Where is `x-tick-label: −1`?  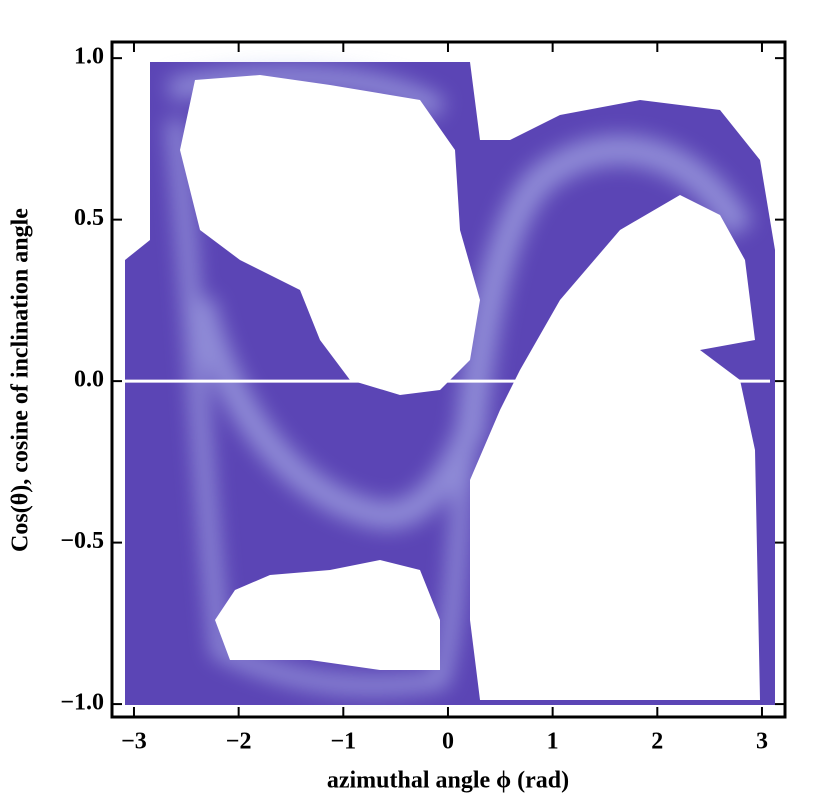 x-tick-label: −1 is located at coordinates (343, 742).